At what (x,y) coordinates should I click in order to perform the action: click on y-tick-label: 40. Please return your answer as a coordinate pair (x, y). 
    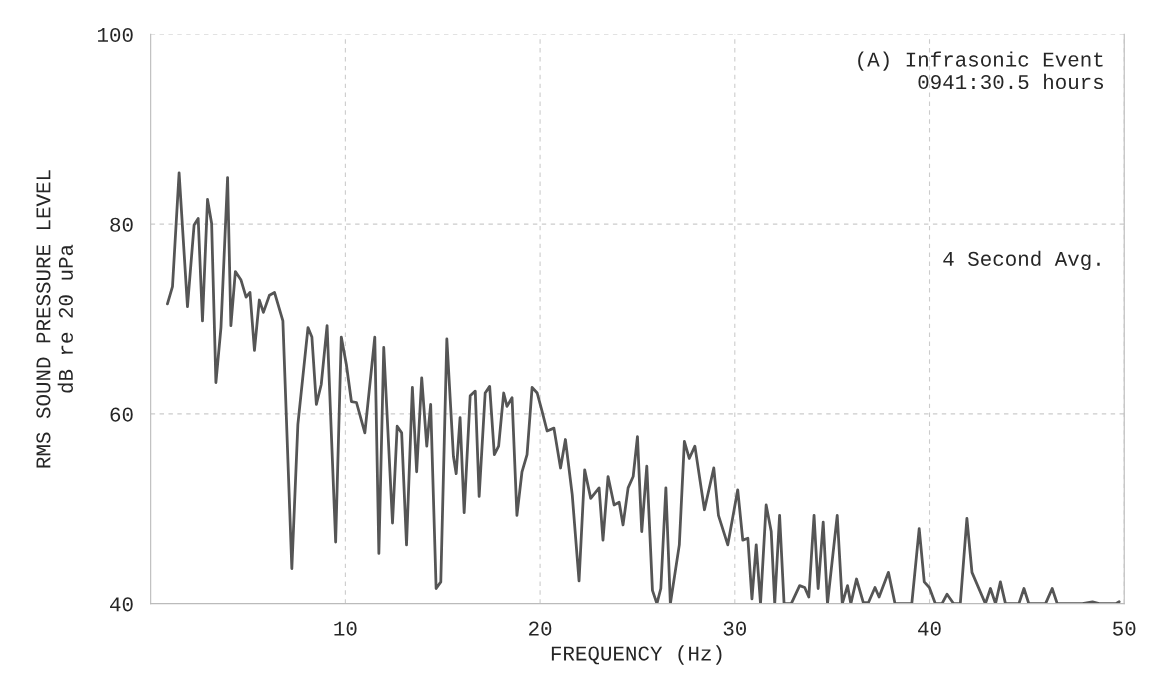
    Looking at the image, I should click on (121, 604).